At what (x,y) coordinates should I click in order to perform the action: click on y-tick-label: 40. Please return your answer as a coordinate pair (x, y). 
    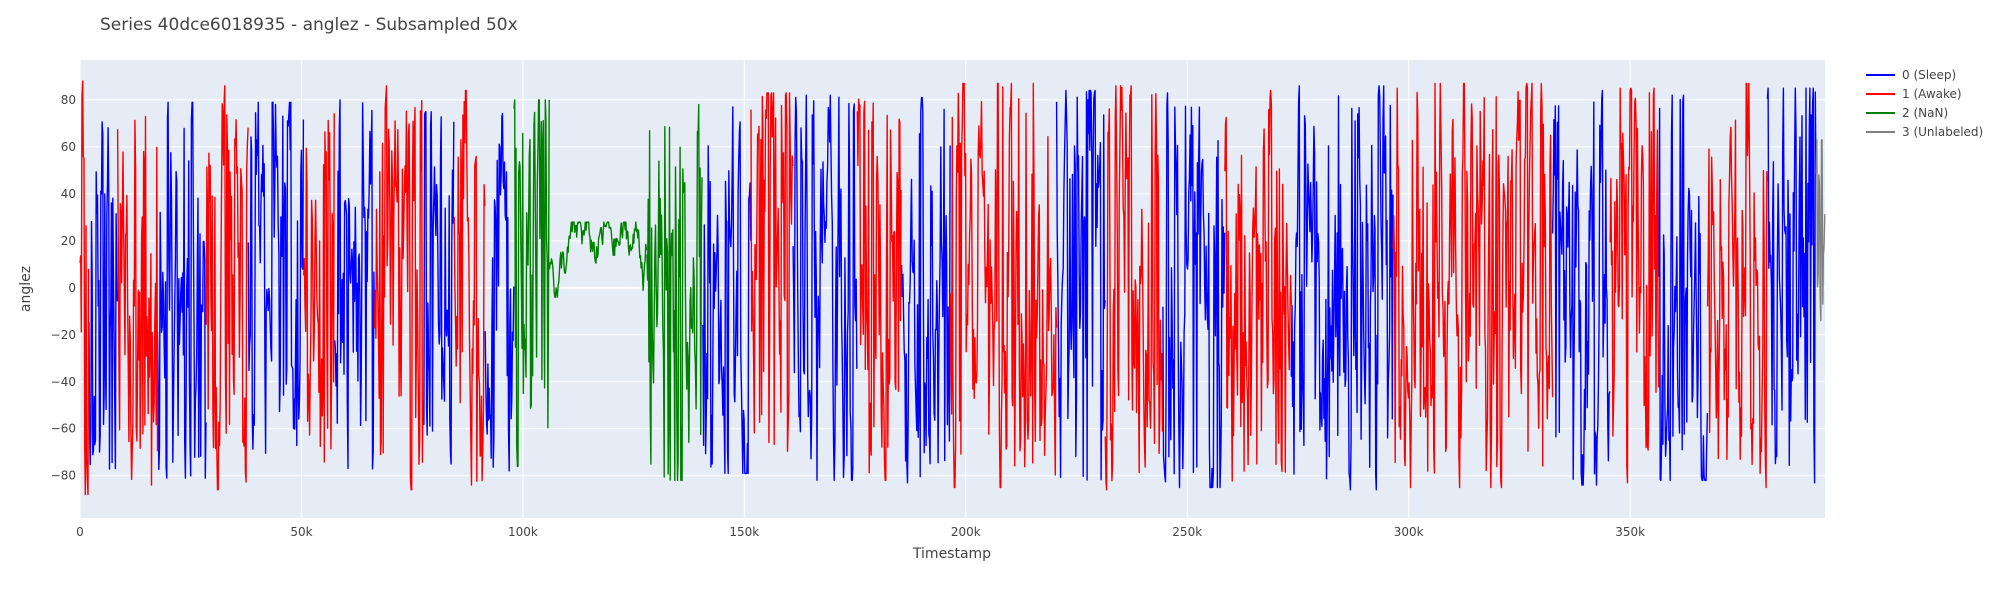
    Looking at the image, I should click on (68, 194).